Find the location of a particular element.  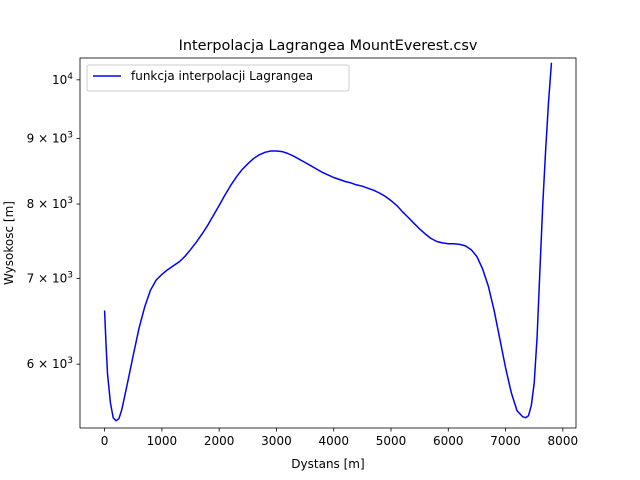

y-tick-label: 104 is located at coordinates (62, 79).